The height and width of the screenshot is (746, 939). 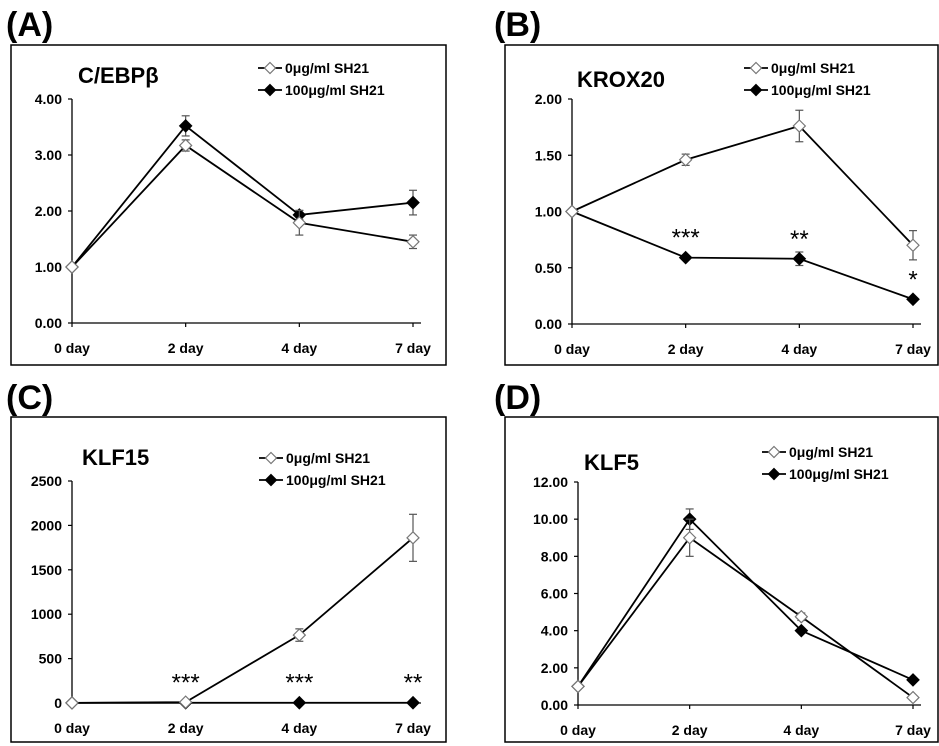 What do you see at coordinates (554, 556) in the screenshot?
I see `y-tick-label: 8.00` at bounding box center [554, 556].